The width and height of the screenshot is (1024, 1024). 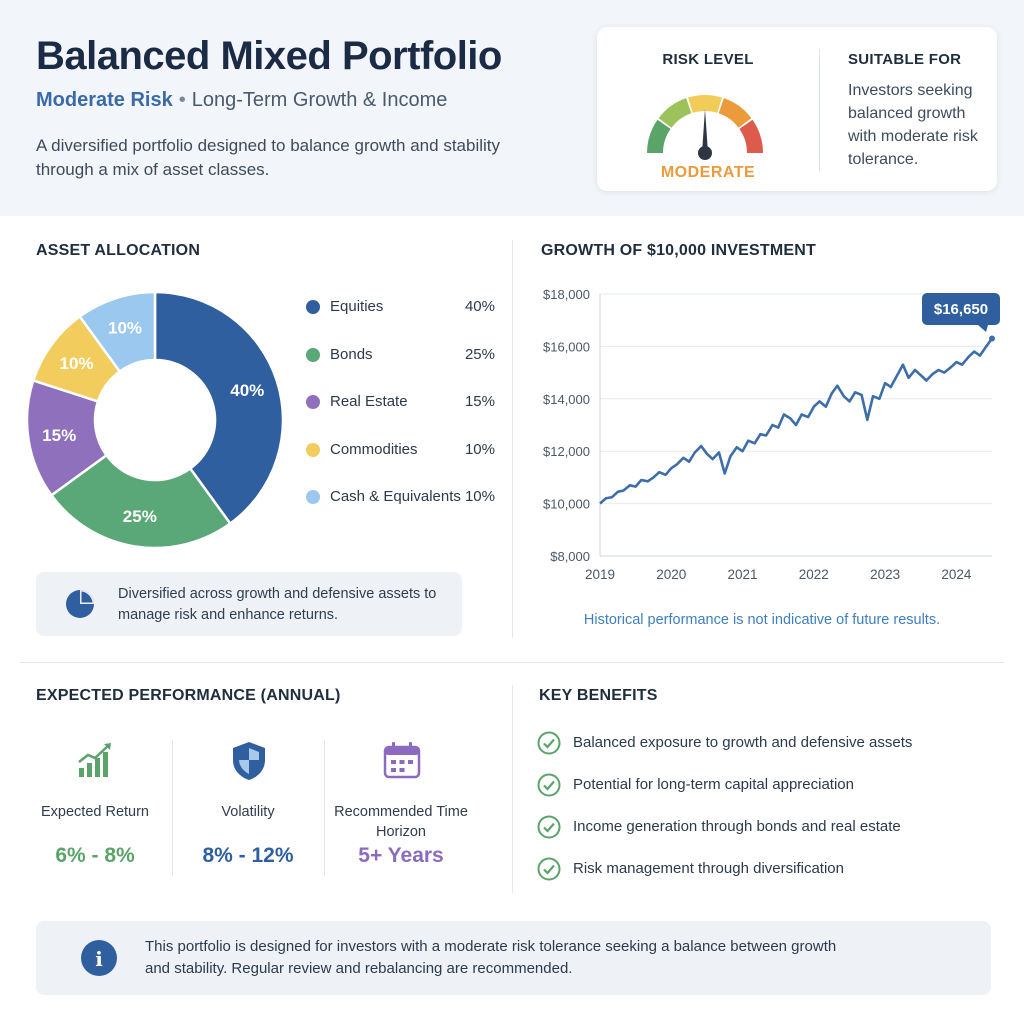 I want to click on info-icon: i, so click(x=99, y=958).